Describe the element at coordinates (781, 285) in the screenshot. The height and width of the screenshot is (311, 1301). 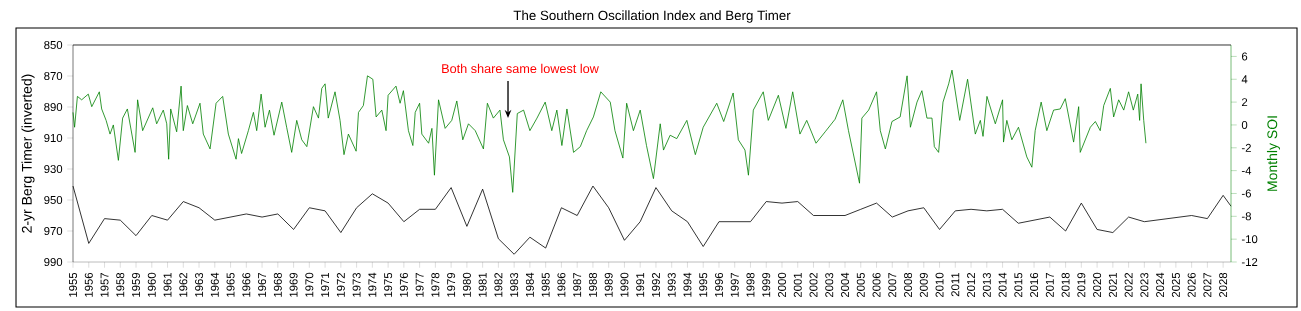
I see `x-tick-label: 2000` at that location.